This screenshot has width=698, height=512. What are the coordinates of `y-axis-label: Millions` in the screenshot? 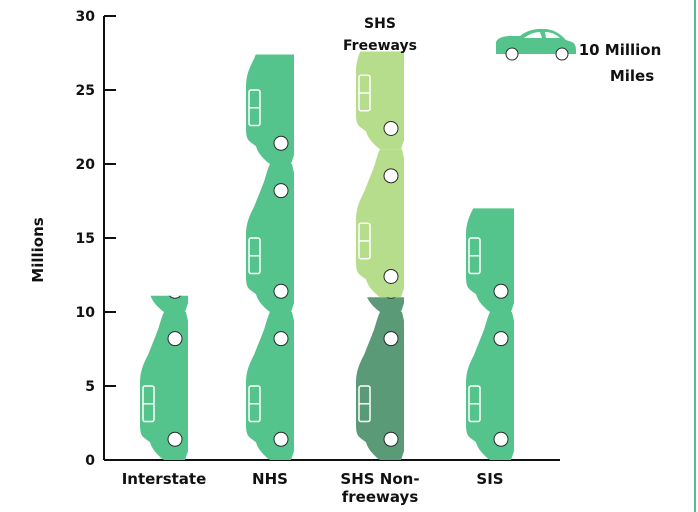 It's located at (38, 249).